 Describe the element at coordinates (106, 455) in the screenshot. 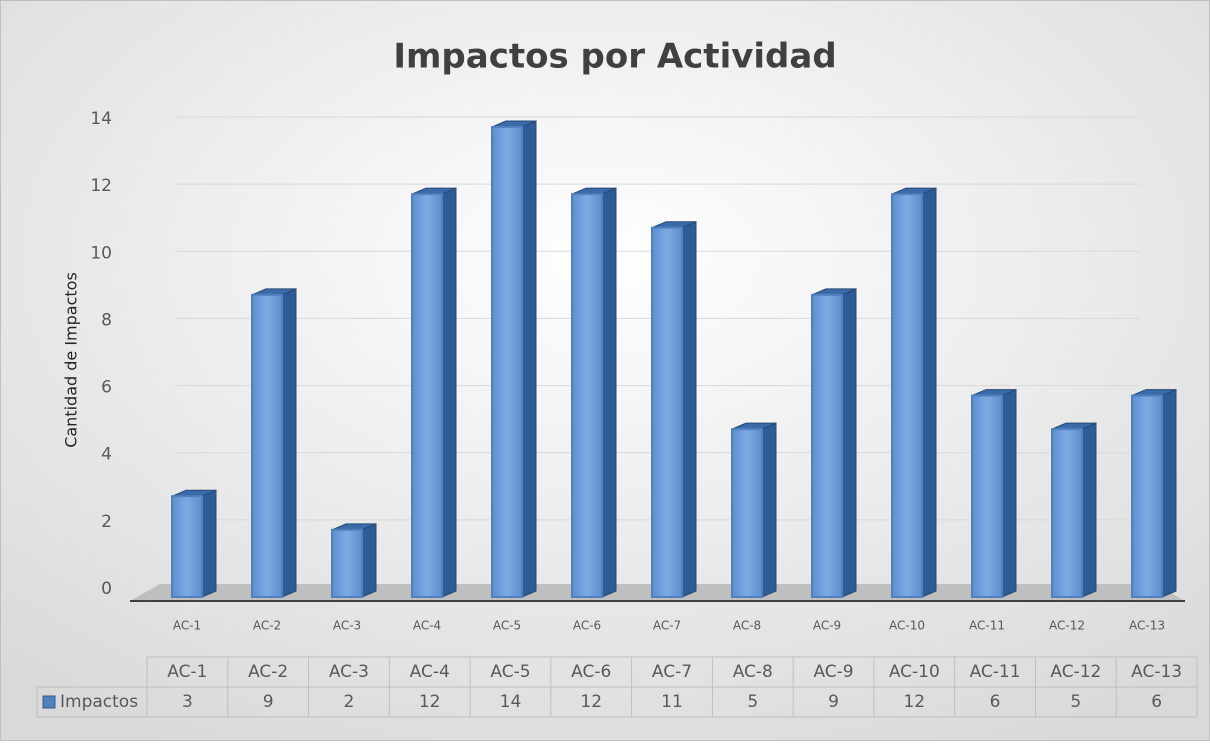

I see `y-tick-label: 4` at that location.